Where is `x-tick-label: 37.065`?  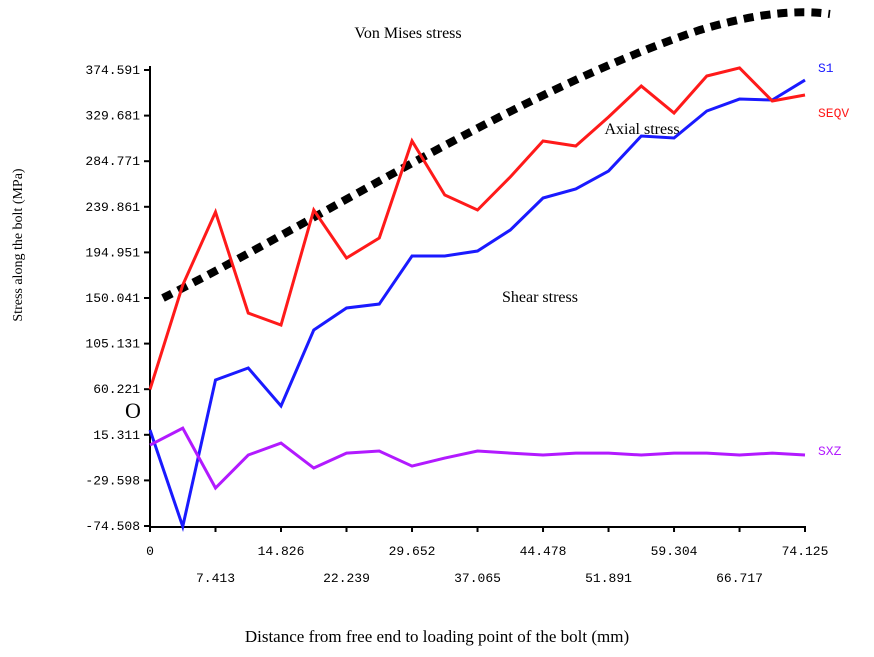 x-tick-label: 37.065 is located at coordinates (477, 578).